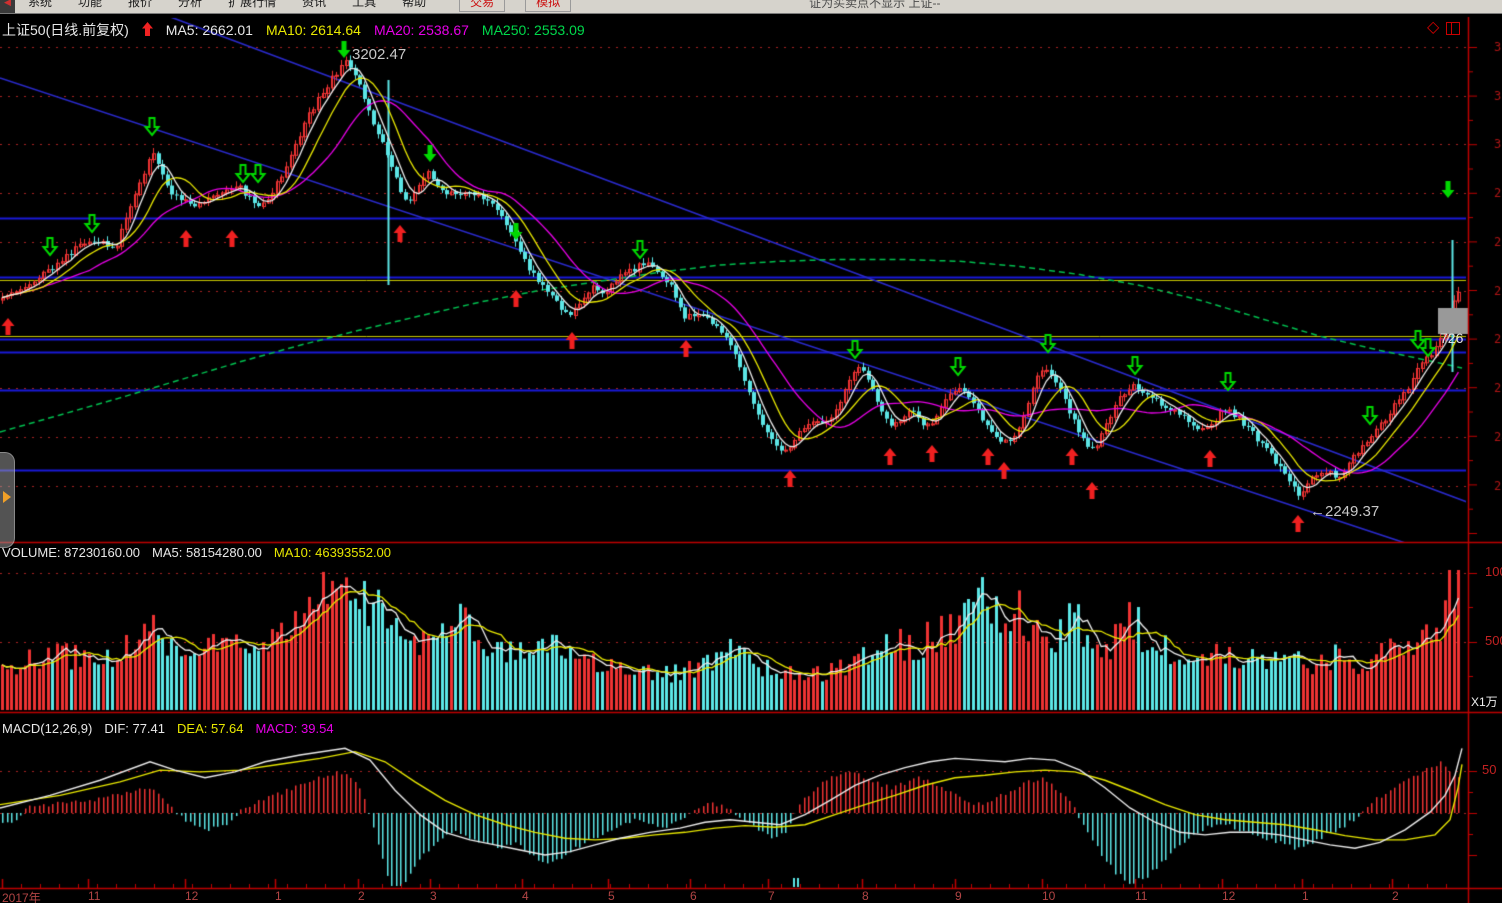 The image size is (1502, 903). What do you see at coordinates (7, 6) in the screenshot?
I see `app-back-icon: ◀` at bounding box center [7, 6].